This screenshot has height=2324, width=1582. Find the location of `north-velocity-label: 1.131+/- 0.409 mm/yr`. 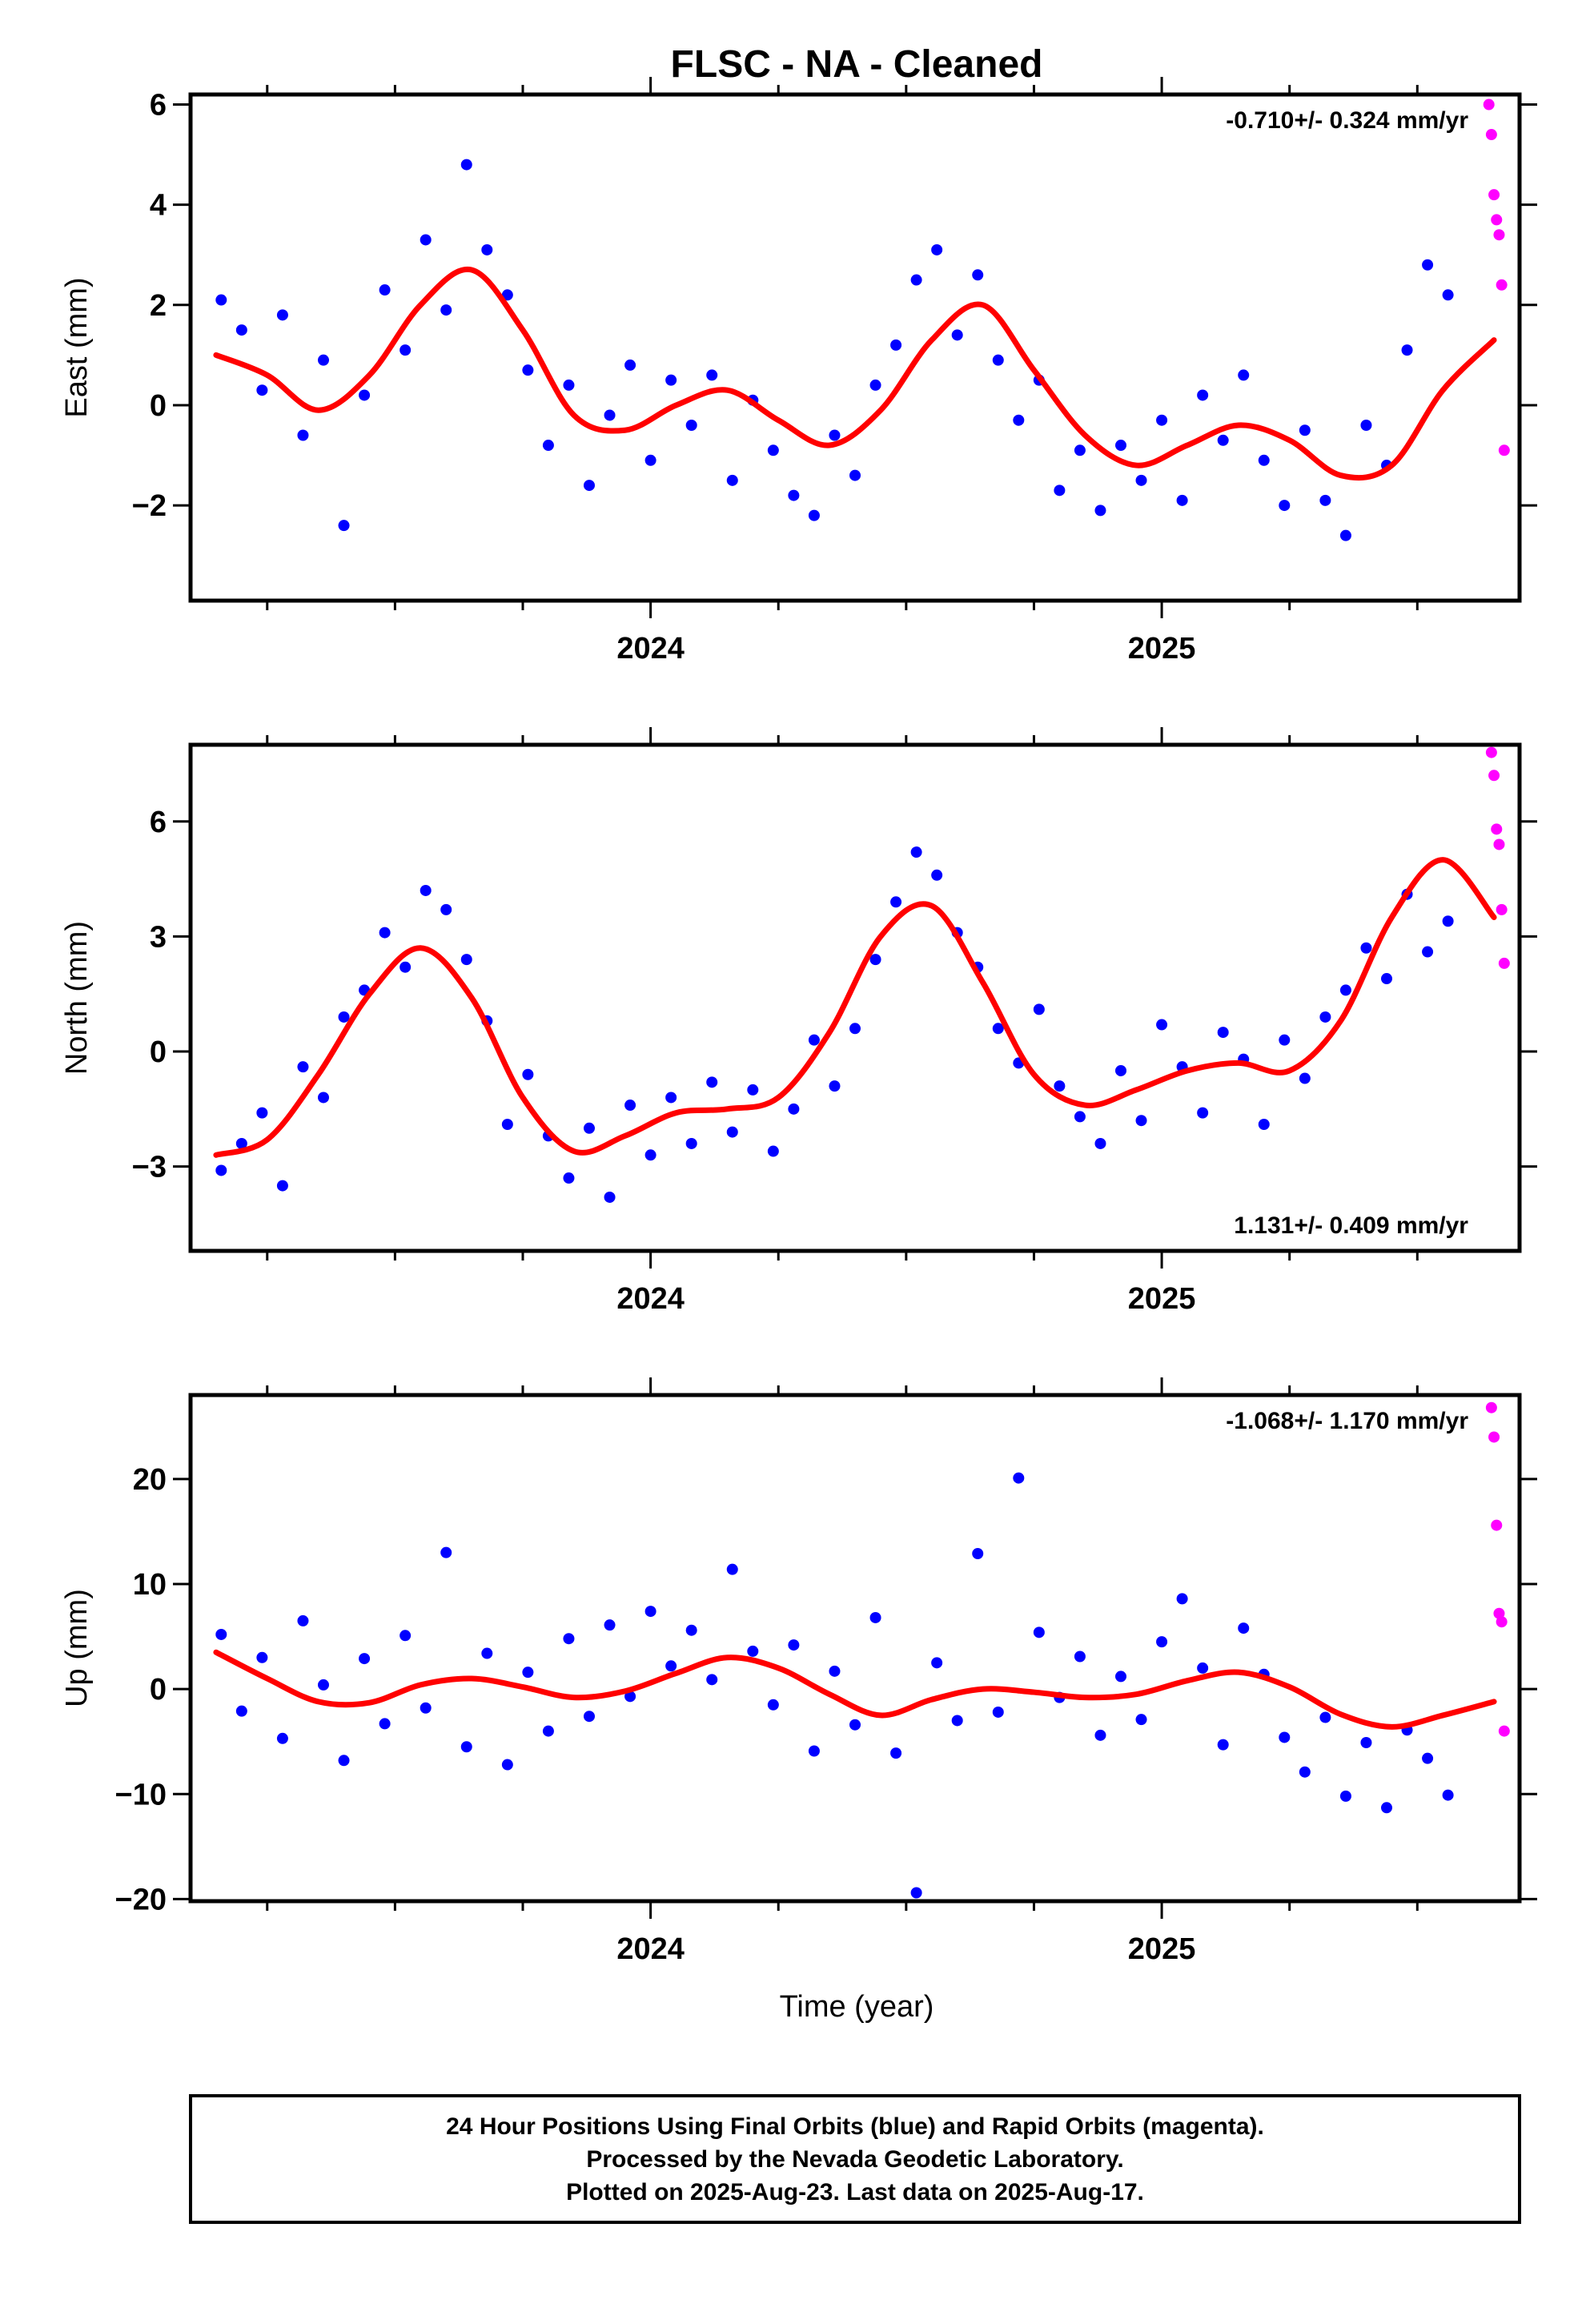

north-velocity-label: 1.131+/- 0.409 mm/yr is located at coordinates (1351, 1225).